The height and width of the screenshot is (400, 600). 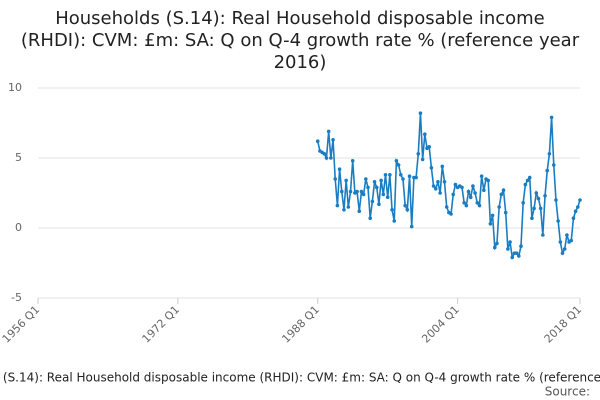 I want to click on y-tick-label: 5, so click(x=18, y=157).